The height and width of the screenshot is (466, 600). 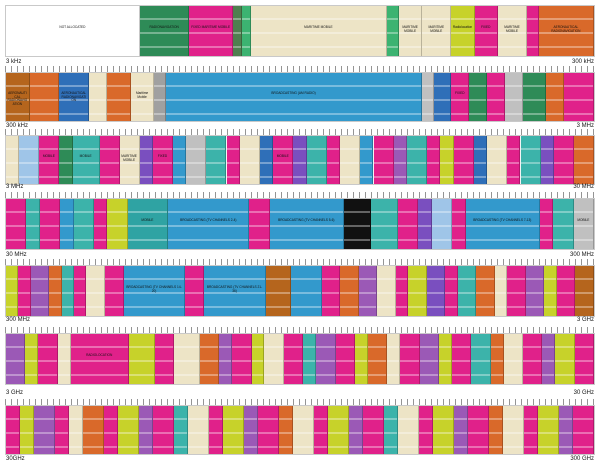 I want to click on allocation-label: BROADCASTING (AM RADIO), so click(x=293, y=93).